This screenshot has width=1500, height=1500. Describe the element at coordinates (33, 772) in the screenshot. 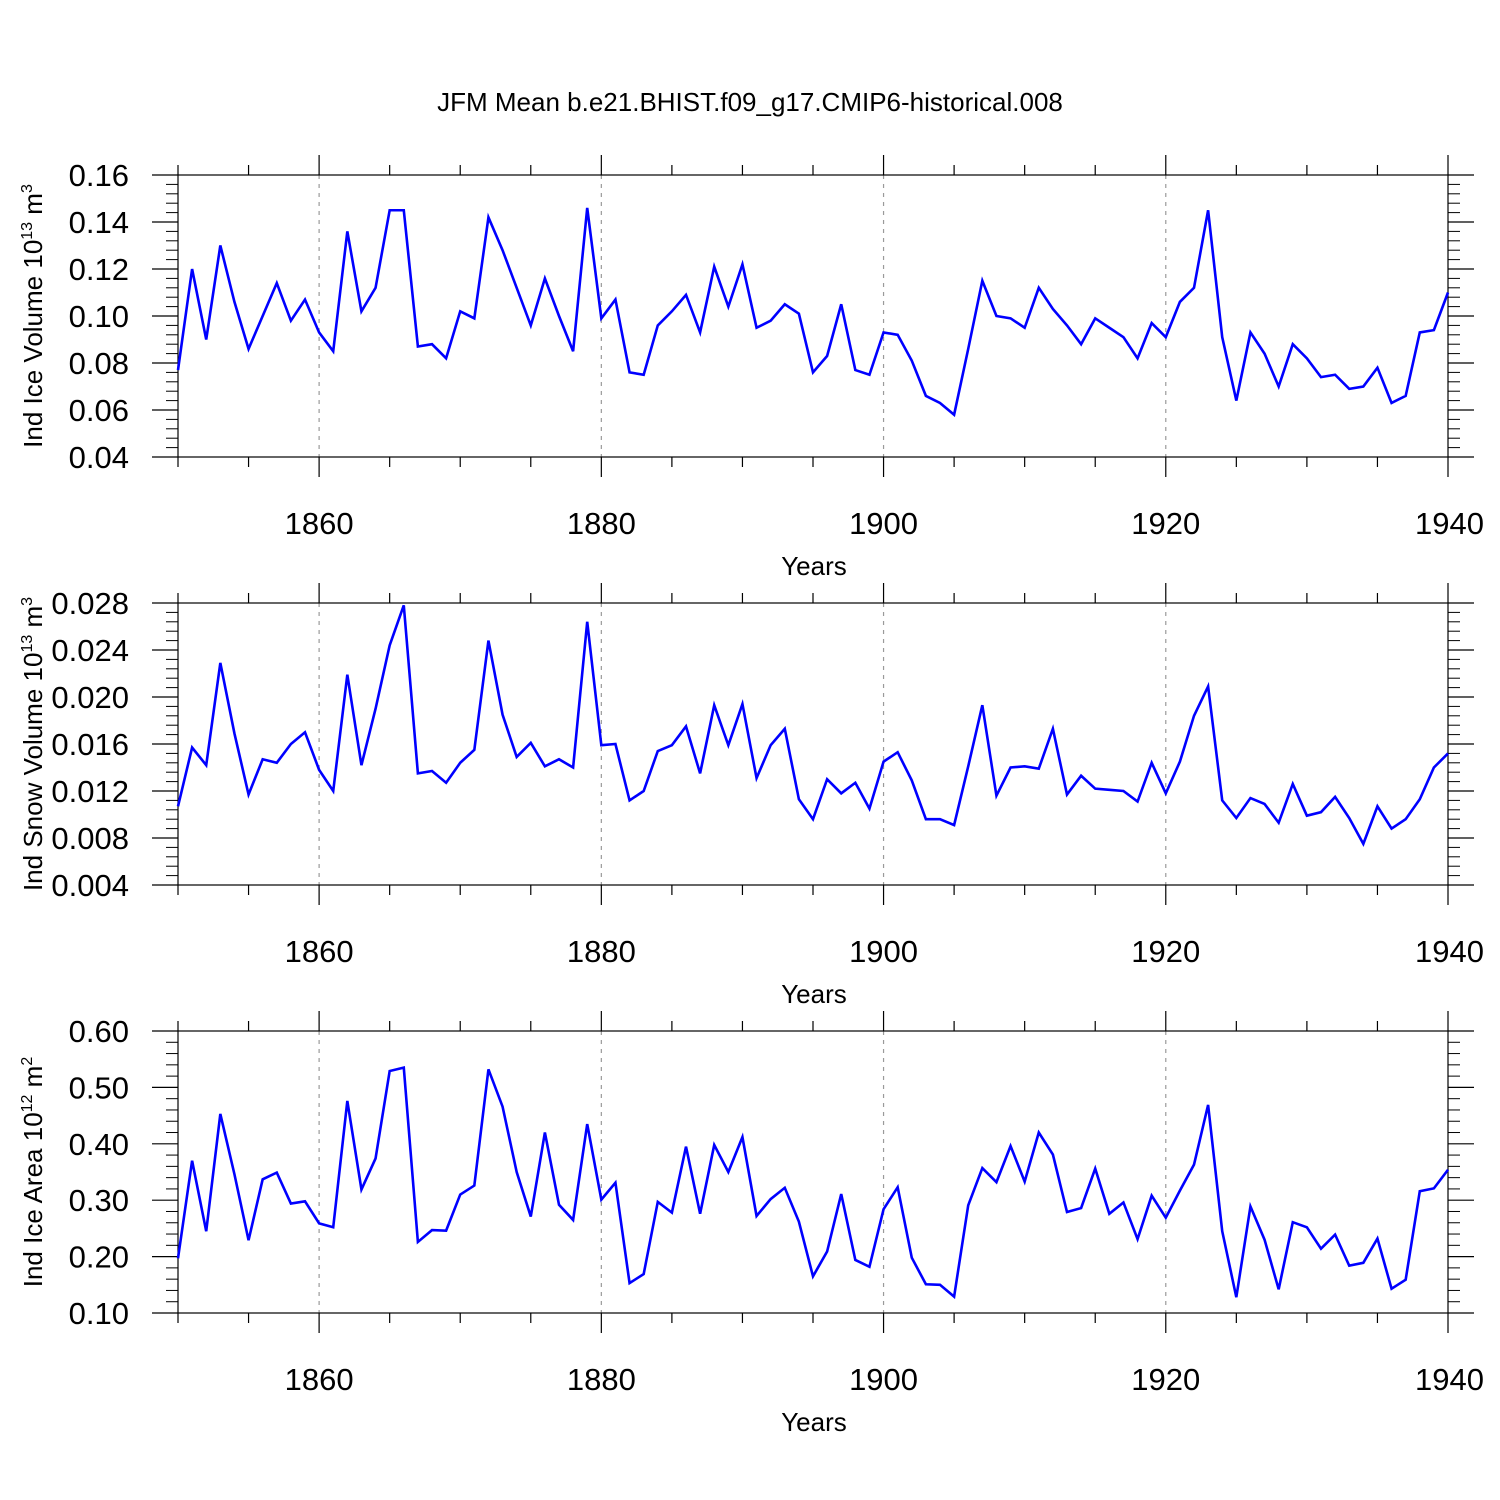

I see `y-axis-label-text: Ind Snow Volume 10` at that location.